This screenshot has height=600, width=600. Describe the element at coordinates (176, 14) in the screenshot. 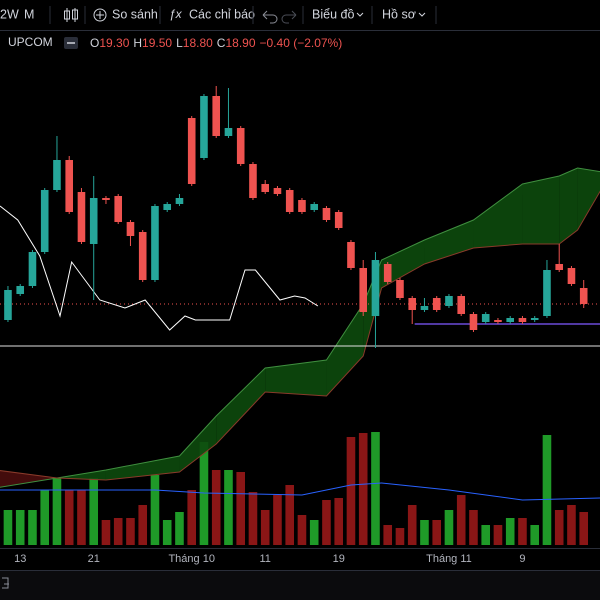

I see `indicators-icon: ƒx` at that location.